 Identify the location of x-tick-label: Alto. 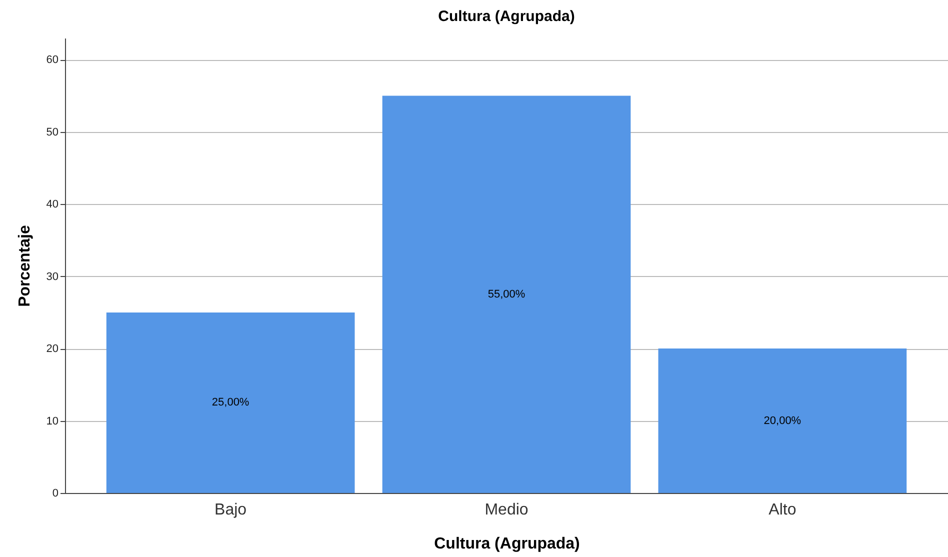
(782, 510).